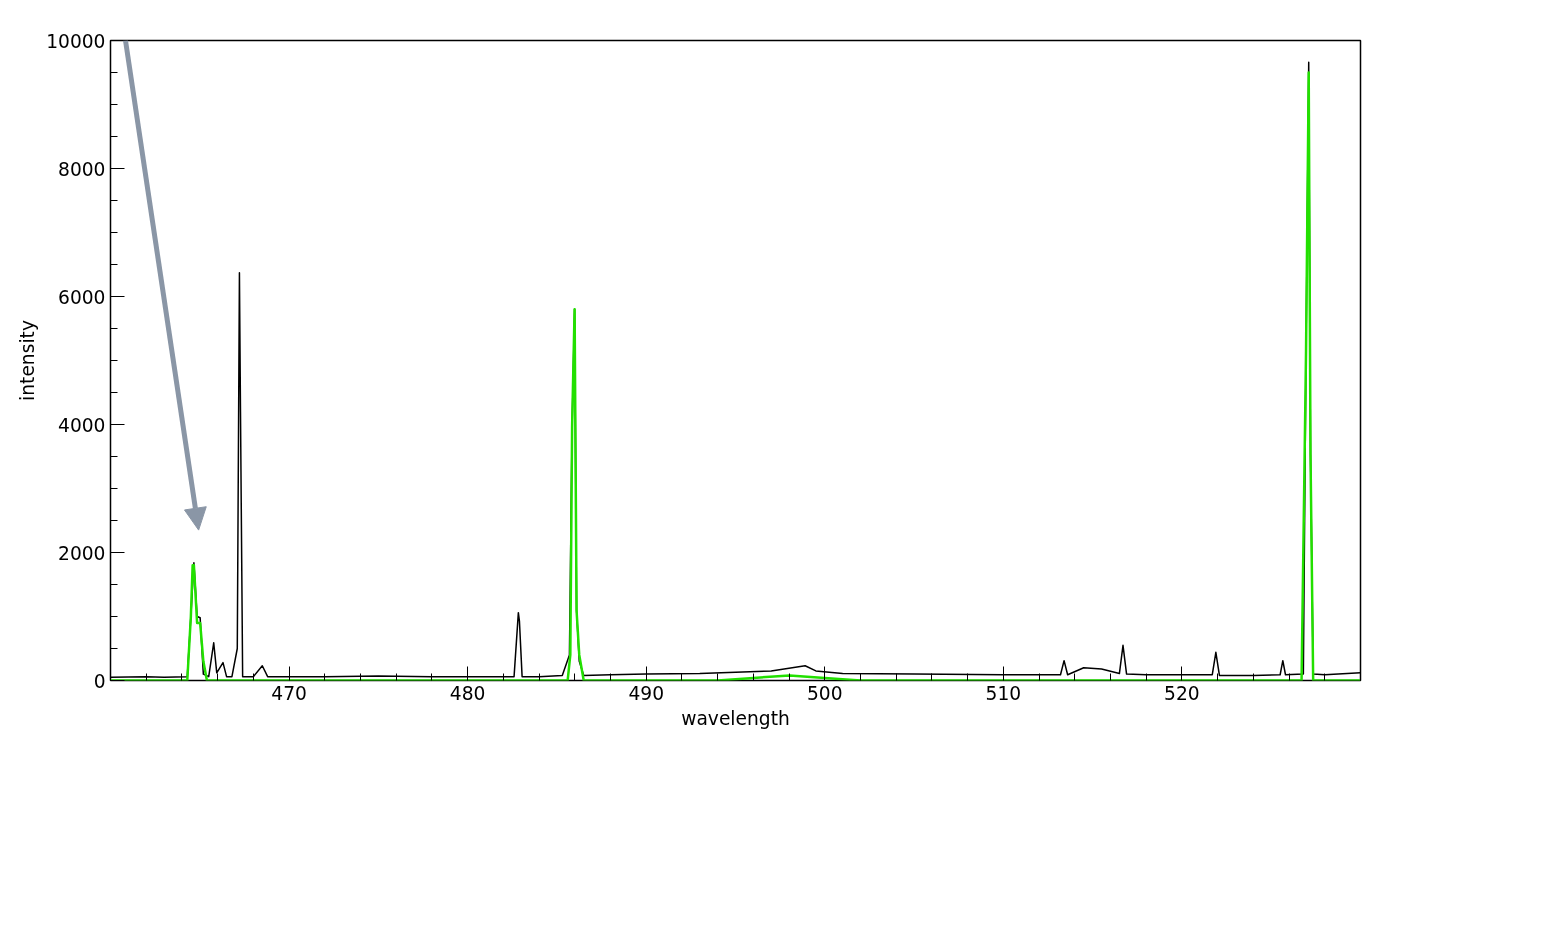 The width and height of the screenshot is (1547, 936). What do you see at coordinates (1182, 693) in the screenshot?
I see `x-tick-label: 520` at bounding box center [1182, 693].